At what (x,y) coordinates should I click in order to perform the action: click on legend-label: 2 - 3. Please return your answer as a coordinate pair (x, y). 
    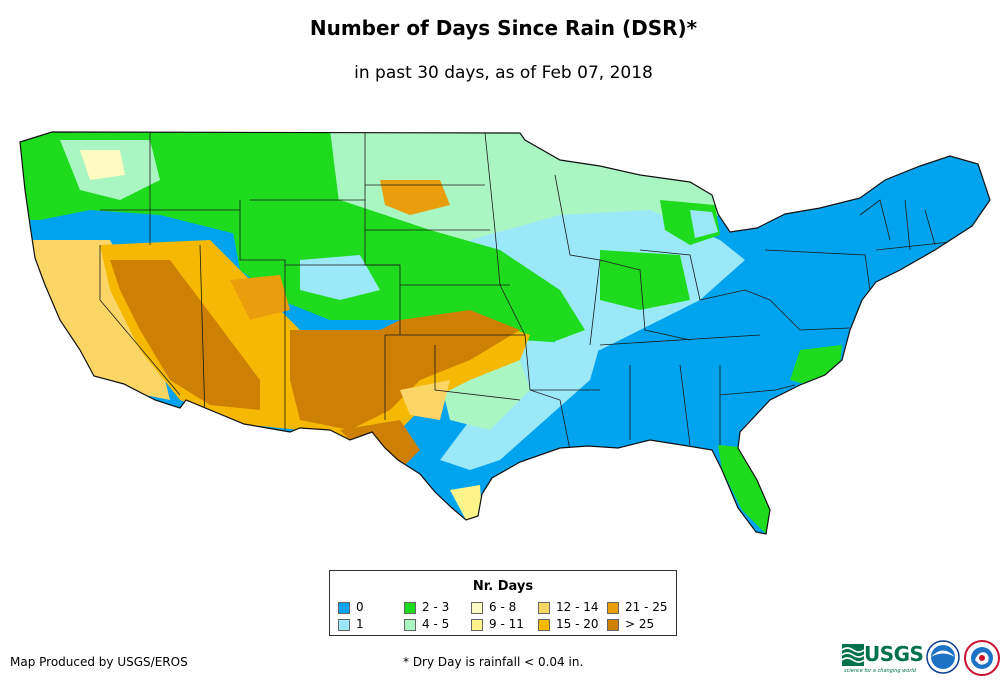
    Looking at the image, I should click on (436, 607).